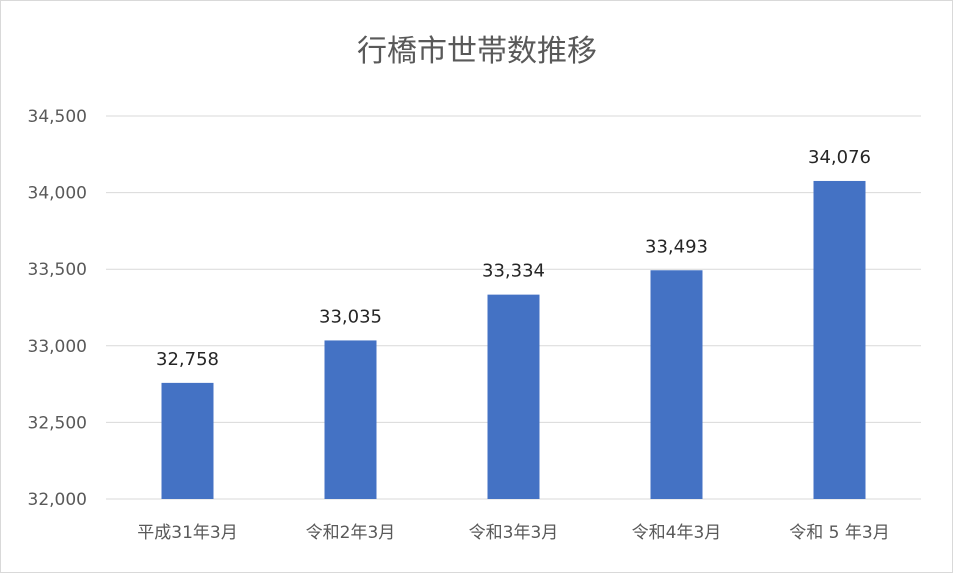  What do you see at coordinates (350, 316) in the screenshot?
I see `data-label: 33,035` at bounding box center [350, 316].